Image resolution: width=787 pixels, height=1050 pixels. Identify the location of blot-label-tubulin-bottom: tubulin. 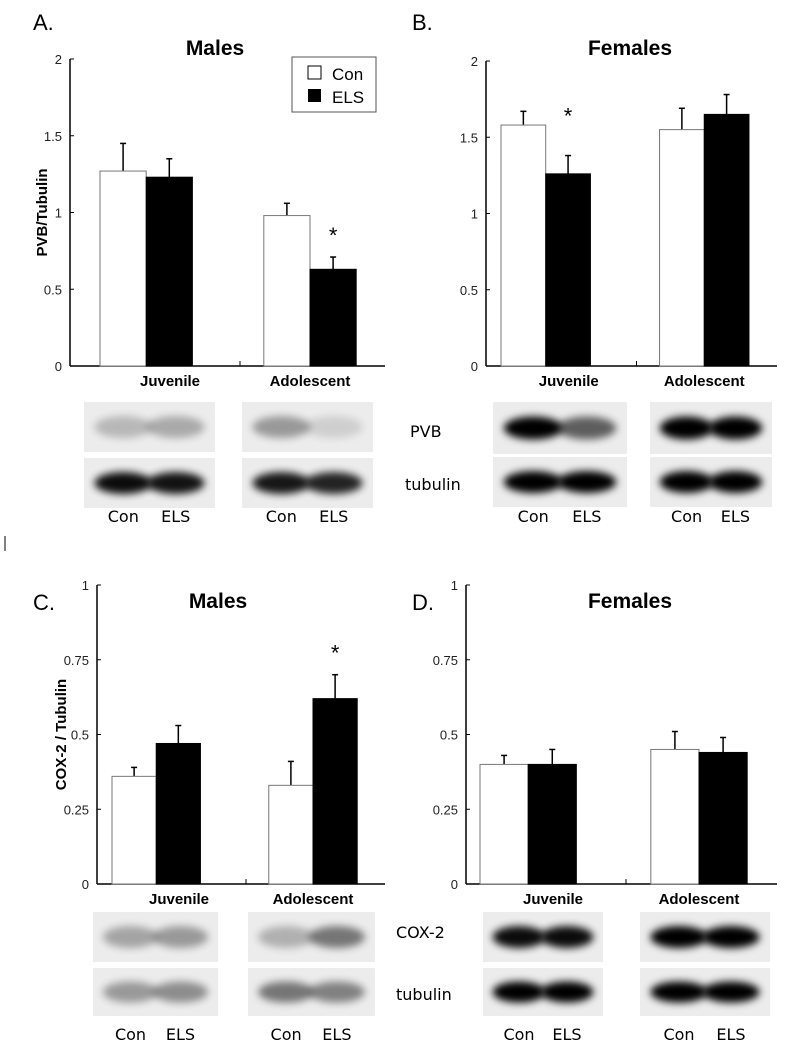
(424, 994).